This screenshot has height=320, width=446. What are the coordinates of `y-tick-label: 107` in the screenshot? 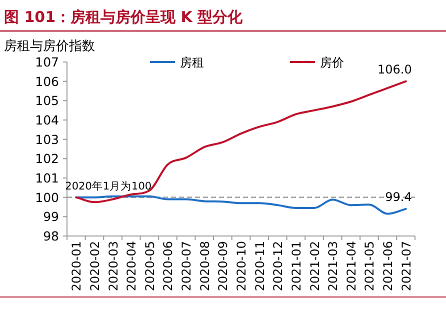 It's located at (47, 62).